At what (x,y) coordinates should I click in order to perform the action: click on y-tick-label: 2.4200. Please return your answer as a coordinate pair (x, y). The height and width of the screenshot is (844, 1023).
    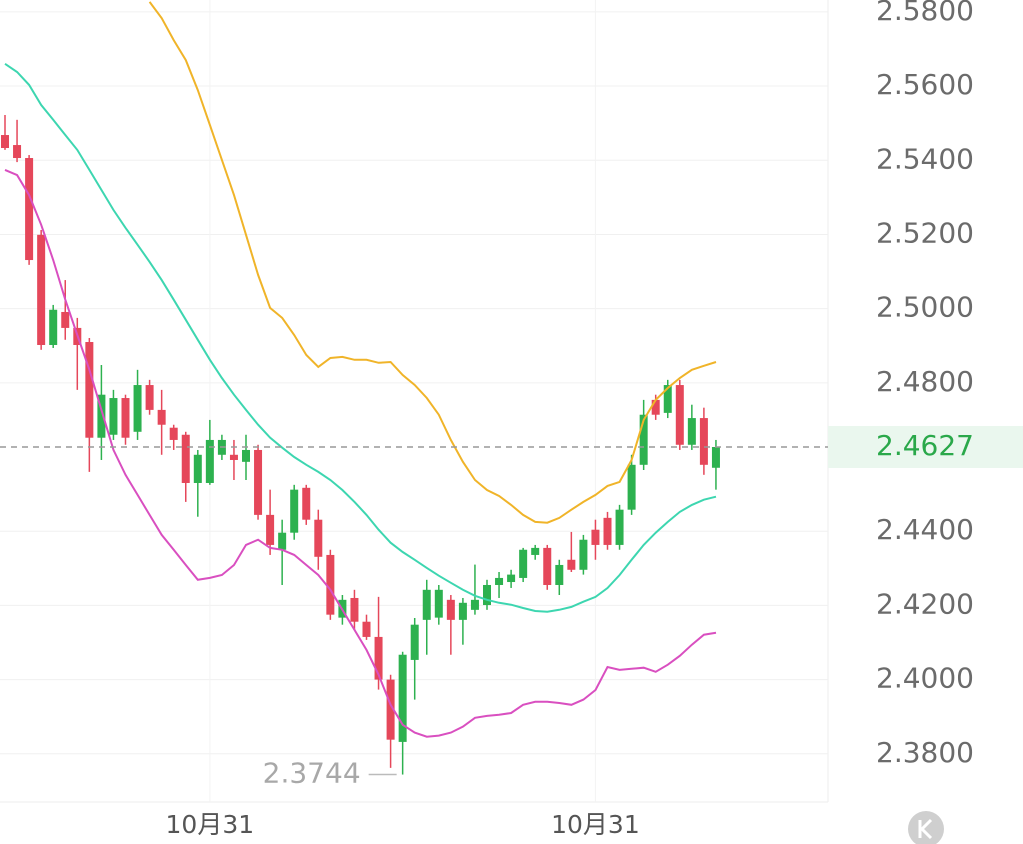
    Looking at the image, I should click on (925, 603).